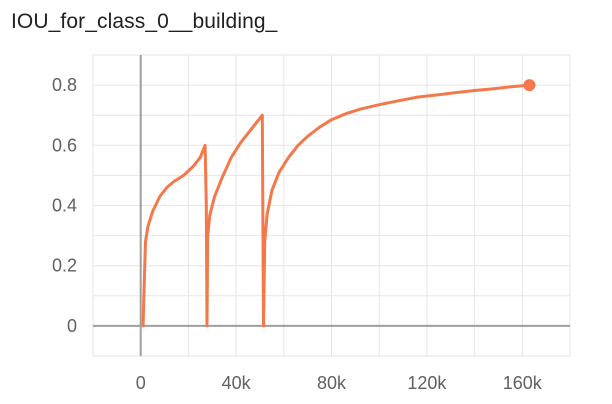  What do you see at coordinates (64, 85) in the screenshot?
I see `y-tick-label: 0.8` at bounding box center [64, 85].